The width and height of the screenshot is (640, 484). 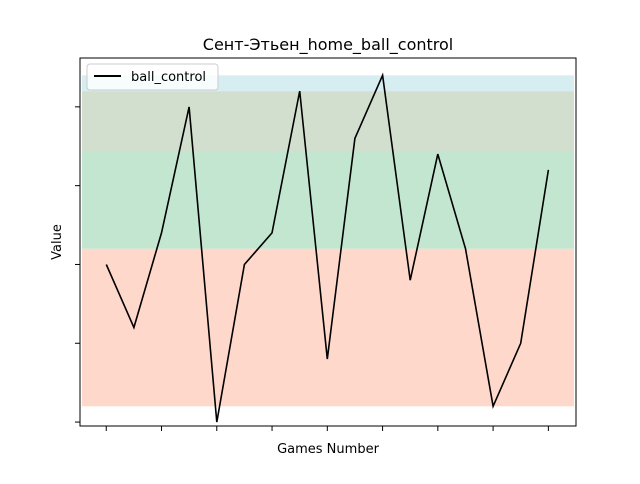 What do you see at coordinates (168, 77) in the screenshot?
I see `legend-label-ball-control: ball_control` at bounding box center [168, 77].